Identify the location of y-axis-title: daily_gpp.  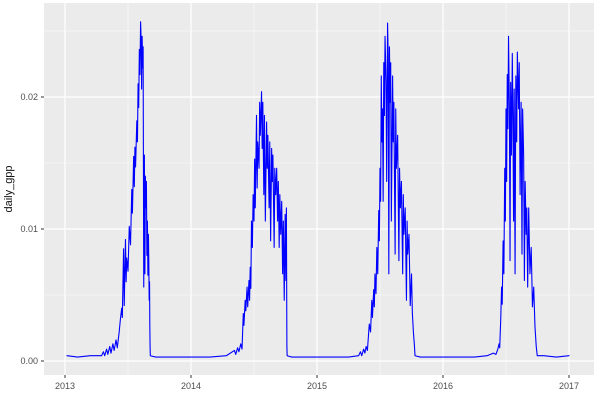
(9, 188).